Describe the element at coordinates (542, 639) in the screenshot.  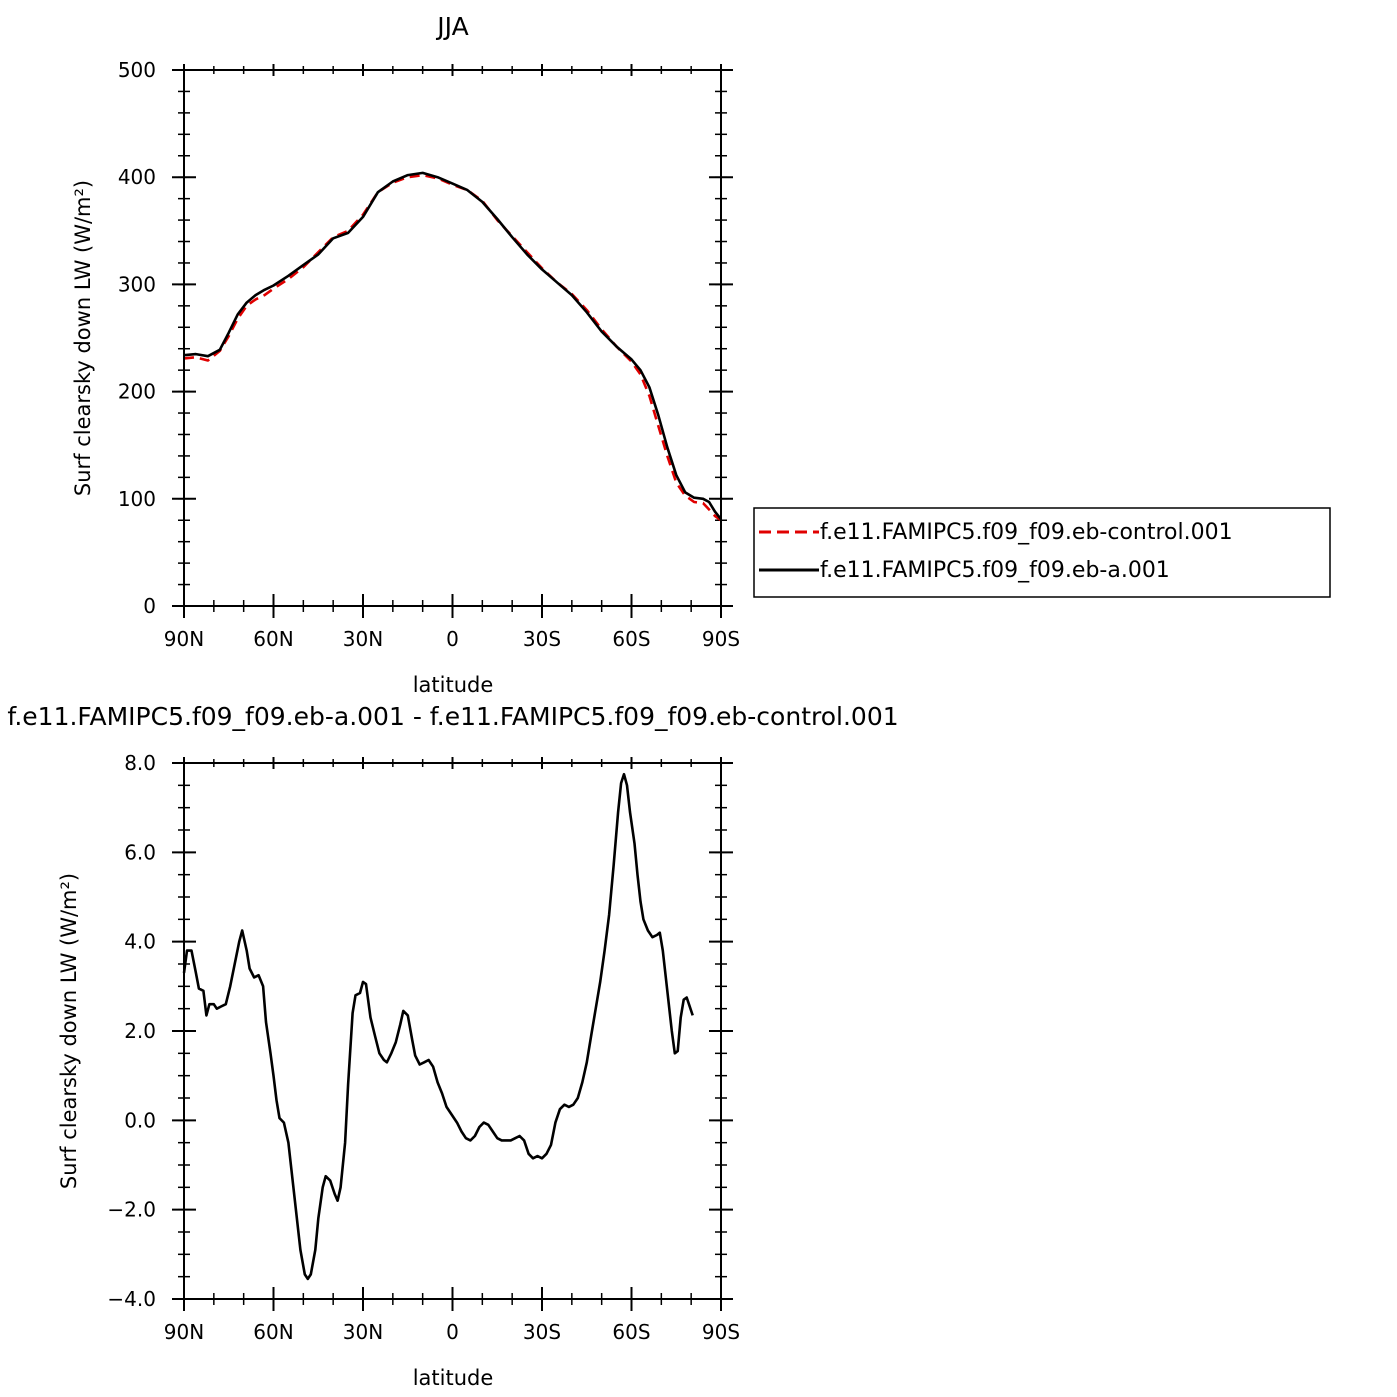
I see `top-xtick-label-4: 30S` at that location.